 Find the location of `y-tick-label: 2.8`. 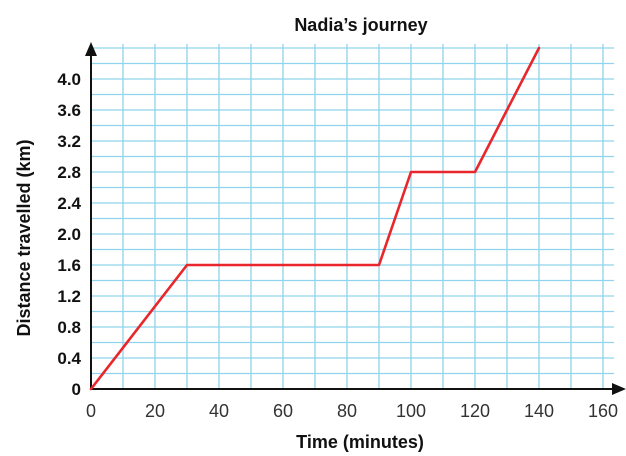

y-tick-label: 2.8 is located at coordinates (69, 172).